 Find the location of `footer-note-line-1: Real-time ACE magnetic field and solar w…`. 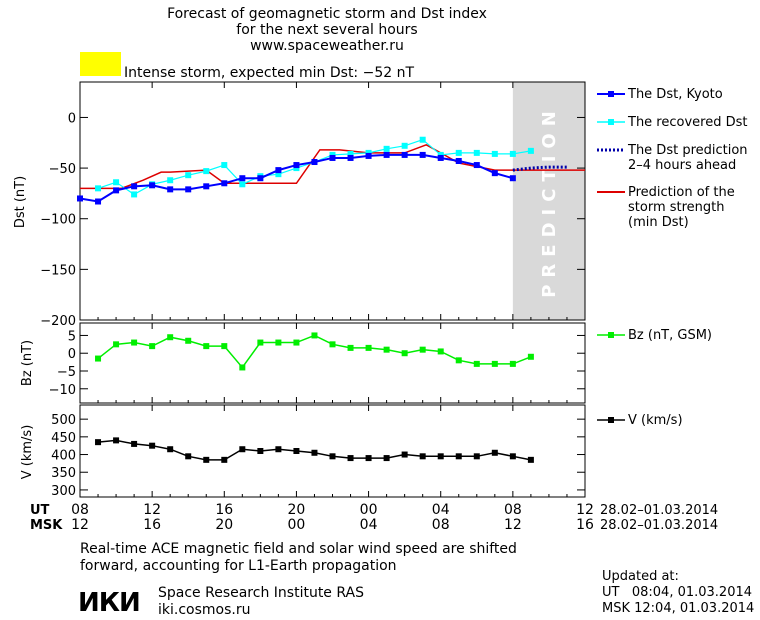

footer-note-line-1: Real-time ACE magnetic field and solar w… is located at coordinates (298, 549).